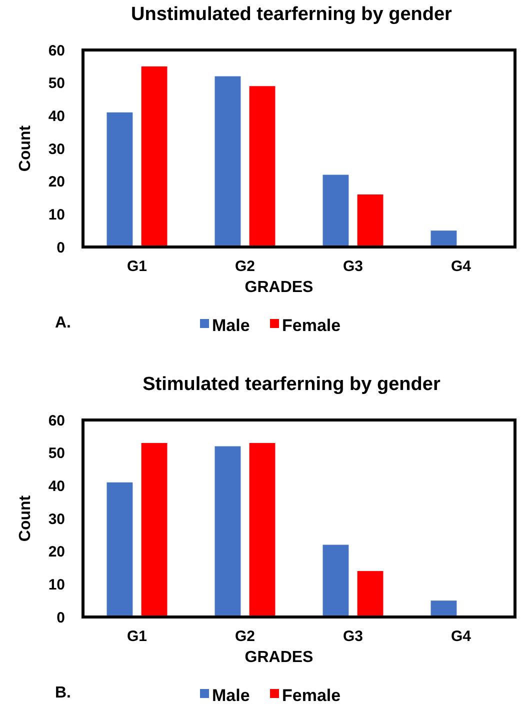  Describe the element at coordinates (291, 384) in the screenshot. I see `chart-title: Stimulated tearferning by gender` at that location.